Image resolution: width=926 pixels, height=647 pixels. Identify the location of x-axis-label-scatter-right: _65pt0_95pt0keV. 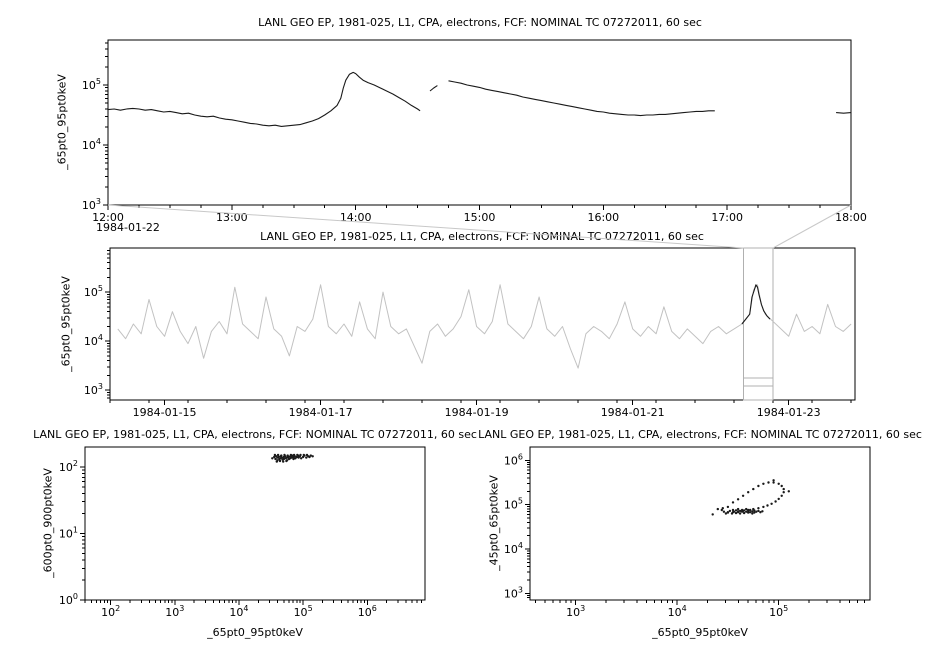
(700, 632).